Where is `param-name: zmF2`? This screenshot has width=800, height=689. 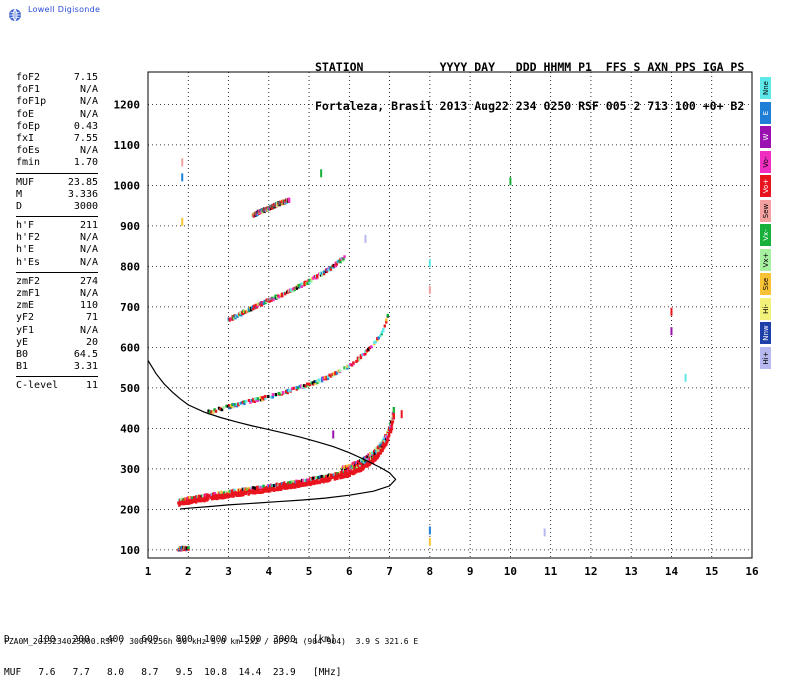 param-name: zmF2 is located at coordinates (28, 281).